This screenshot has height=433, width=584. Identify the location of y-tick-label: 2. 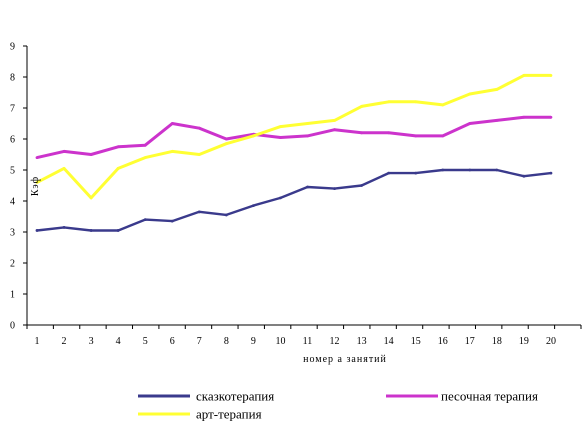
(12, 264).